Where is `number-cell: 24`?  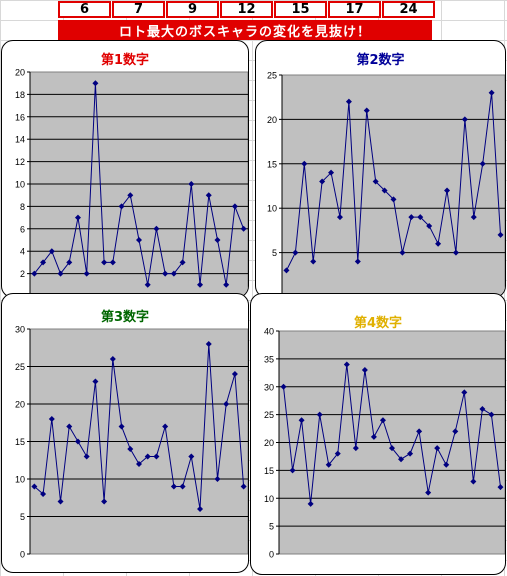
number-cell: 24 is located at coordinates (408, 9).